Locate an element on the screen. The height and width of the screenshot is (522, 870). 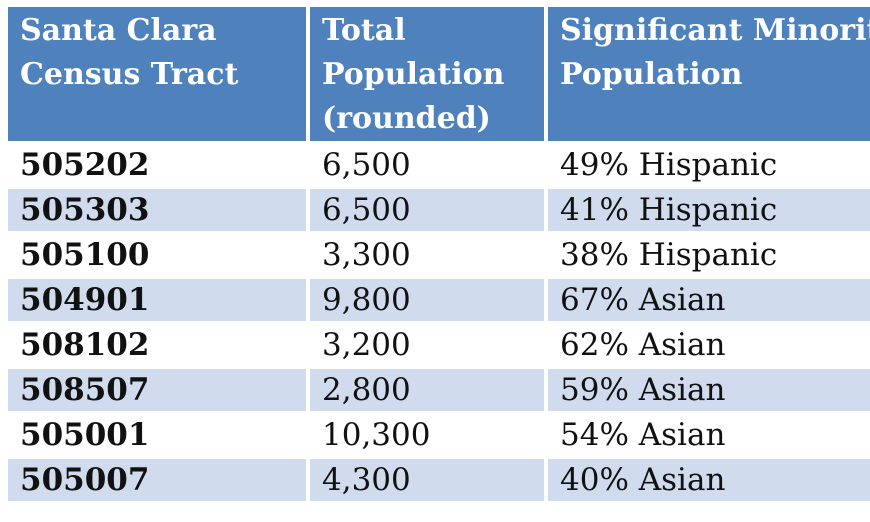
population-cell: 4,300 is located at coordinates (427, 480).